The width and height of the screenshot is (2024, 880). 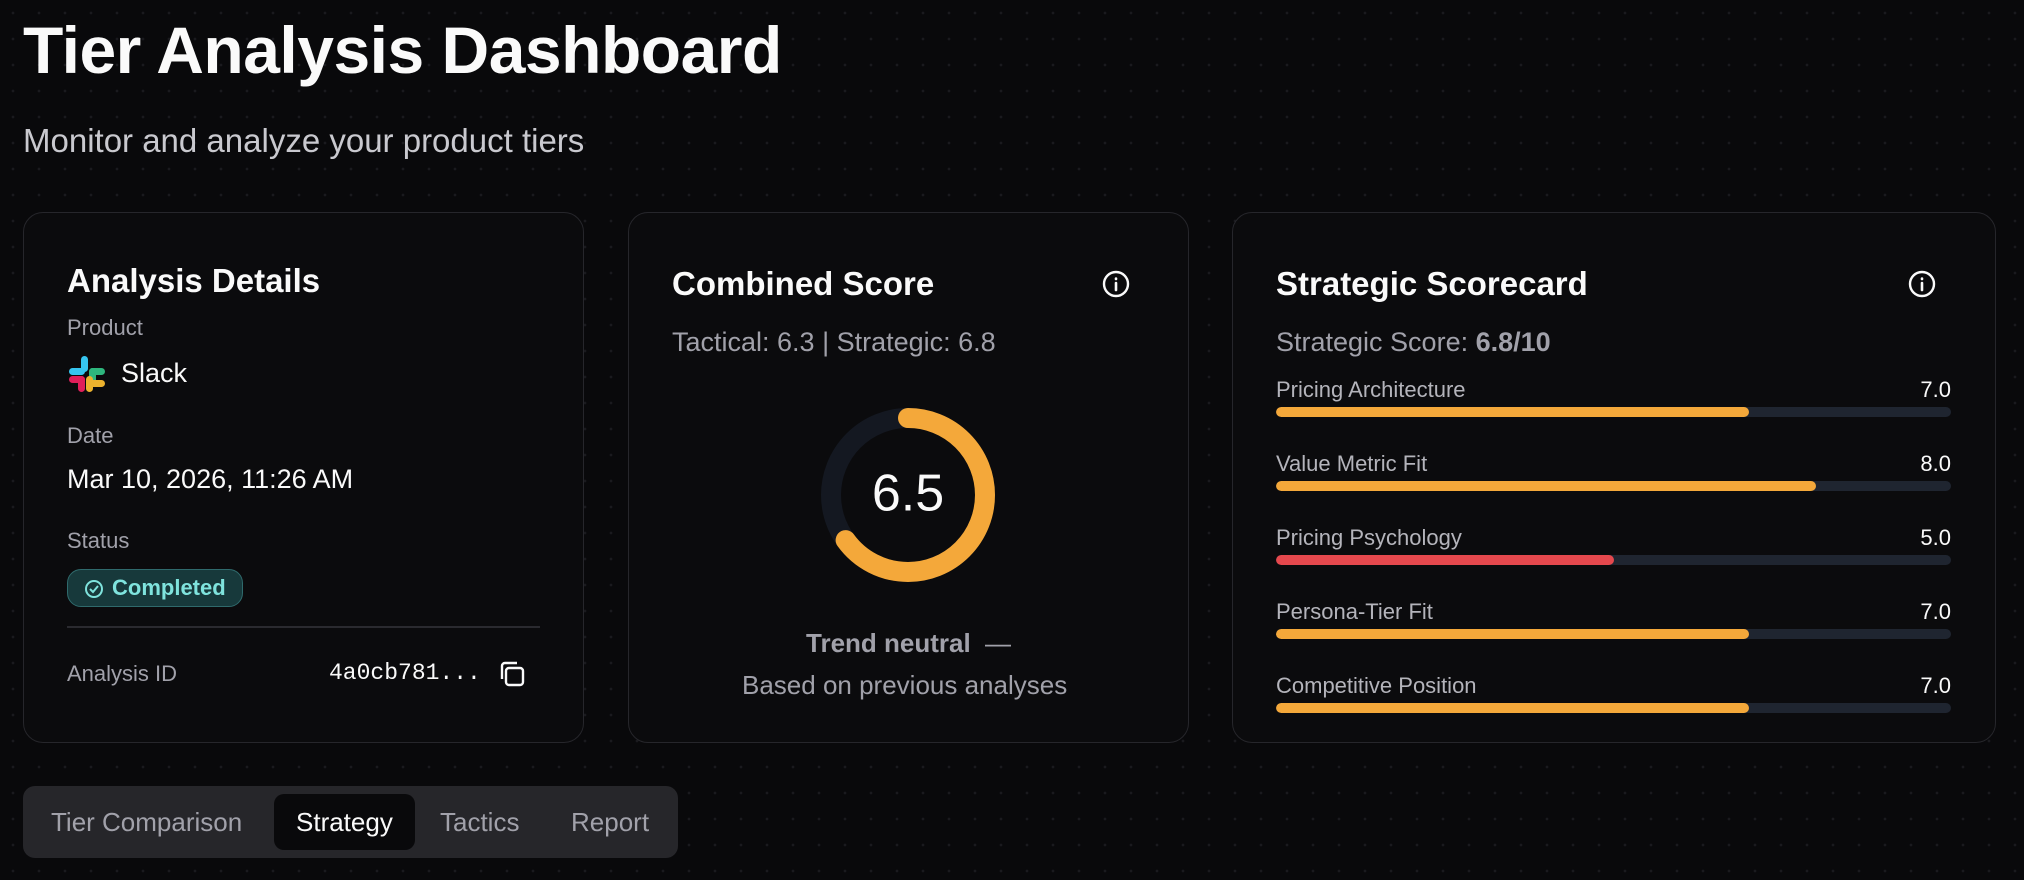 I want to click on date: Mar 10, 2026, 11:26 AM, so click(x=210, y=479).